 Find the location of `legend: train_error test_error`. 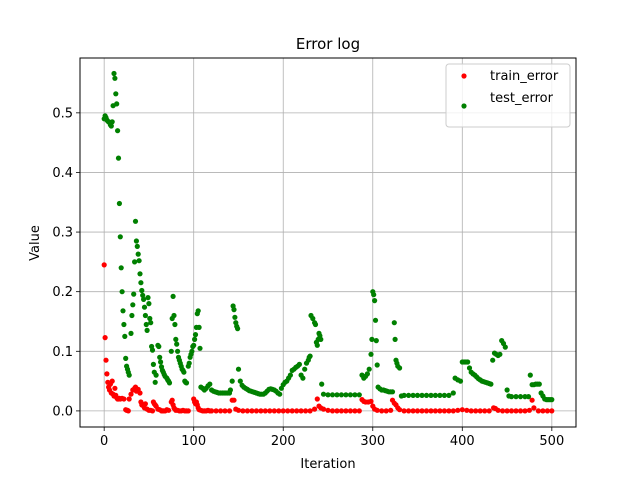

legend: train_error test_error is located at coordinates (508, 95).